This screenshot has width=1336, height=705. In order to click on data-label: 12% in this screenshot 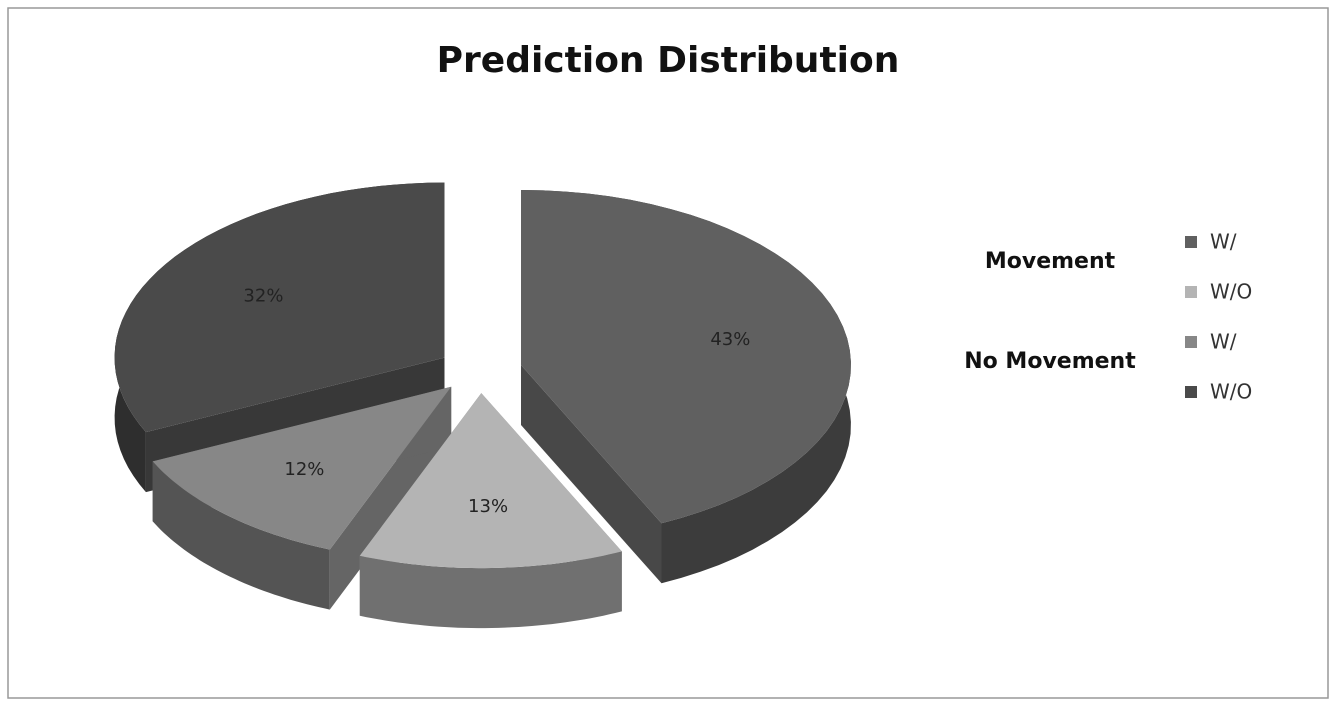, I will do `click(304, 469)`.